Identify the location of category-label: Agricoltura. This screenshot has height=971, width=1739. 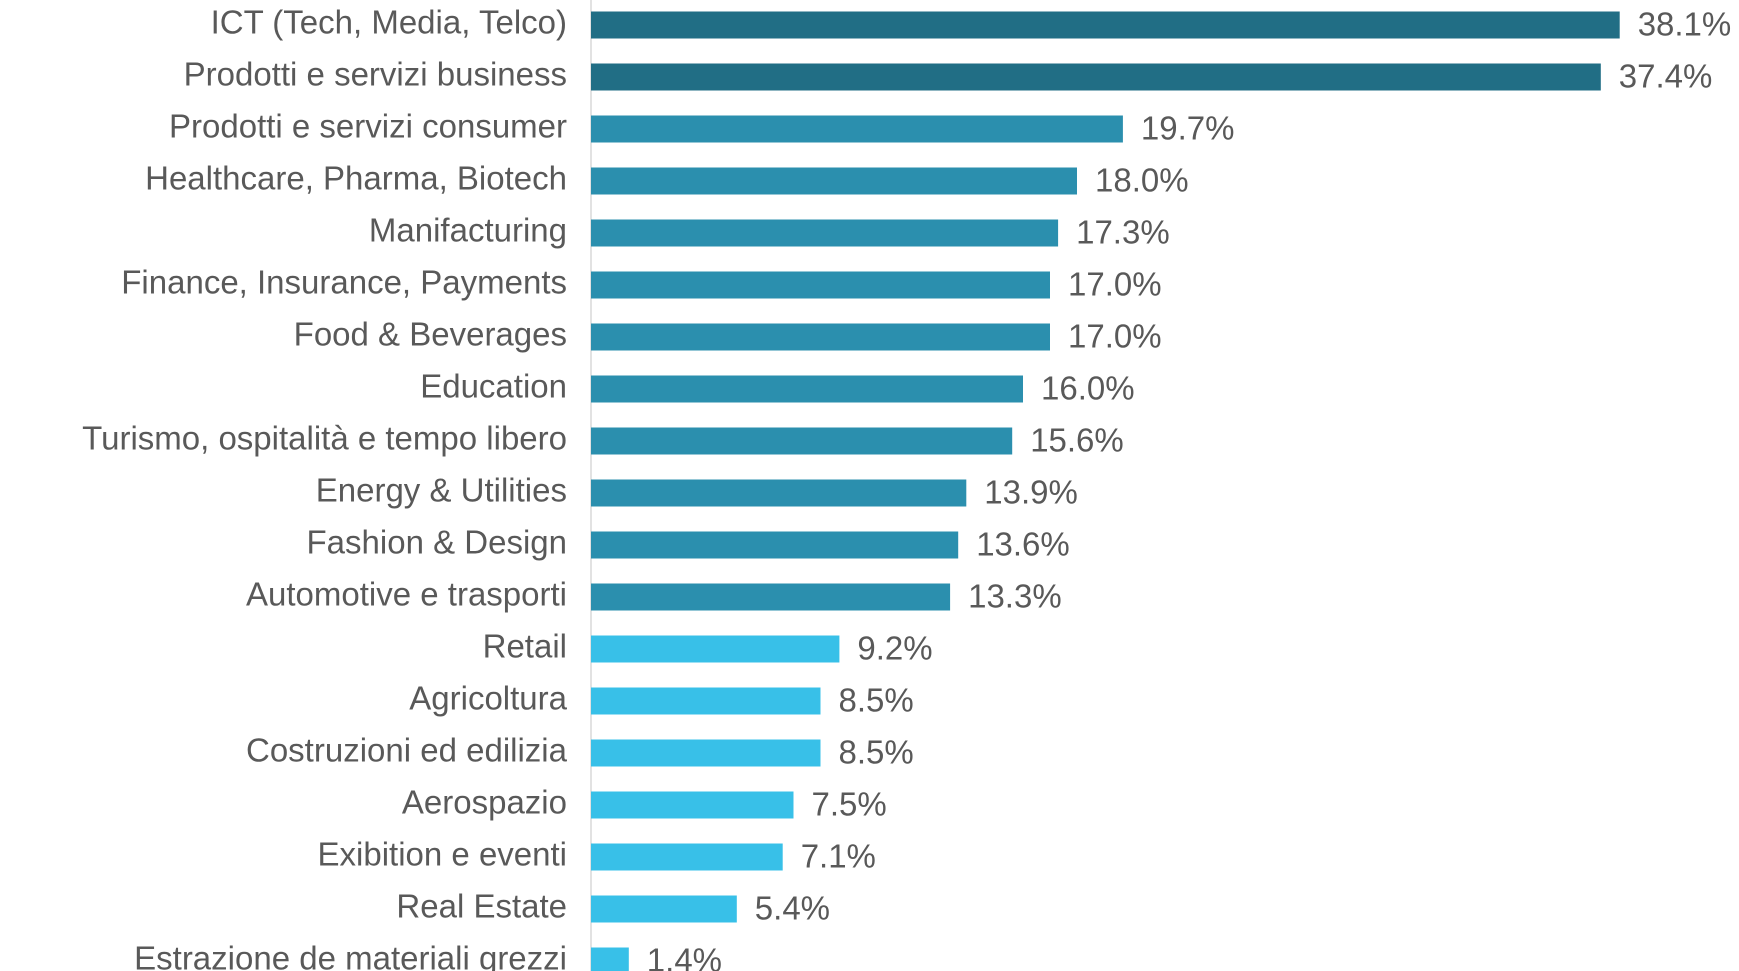
(488, 698).